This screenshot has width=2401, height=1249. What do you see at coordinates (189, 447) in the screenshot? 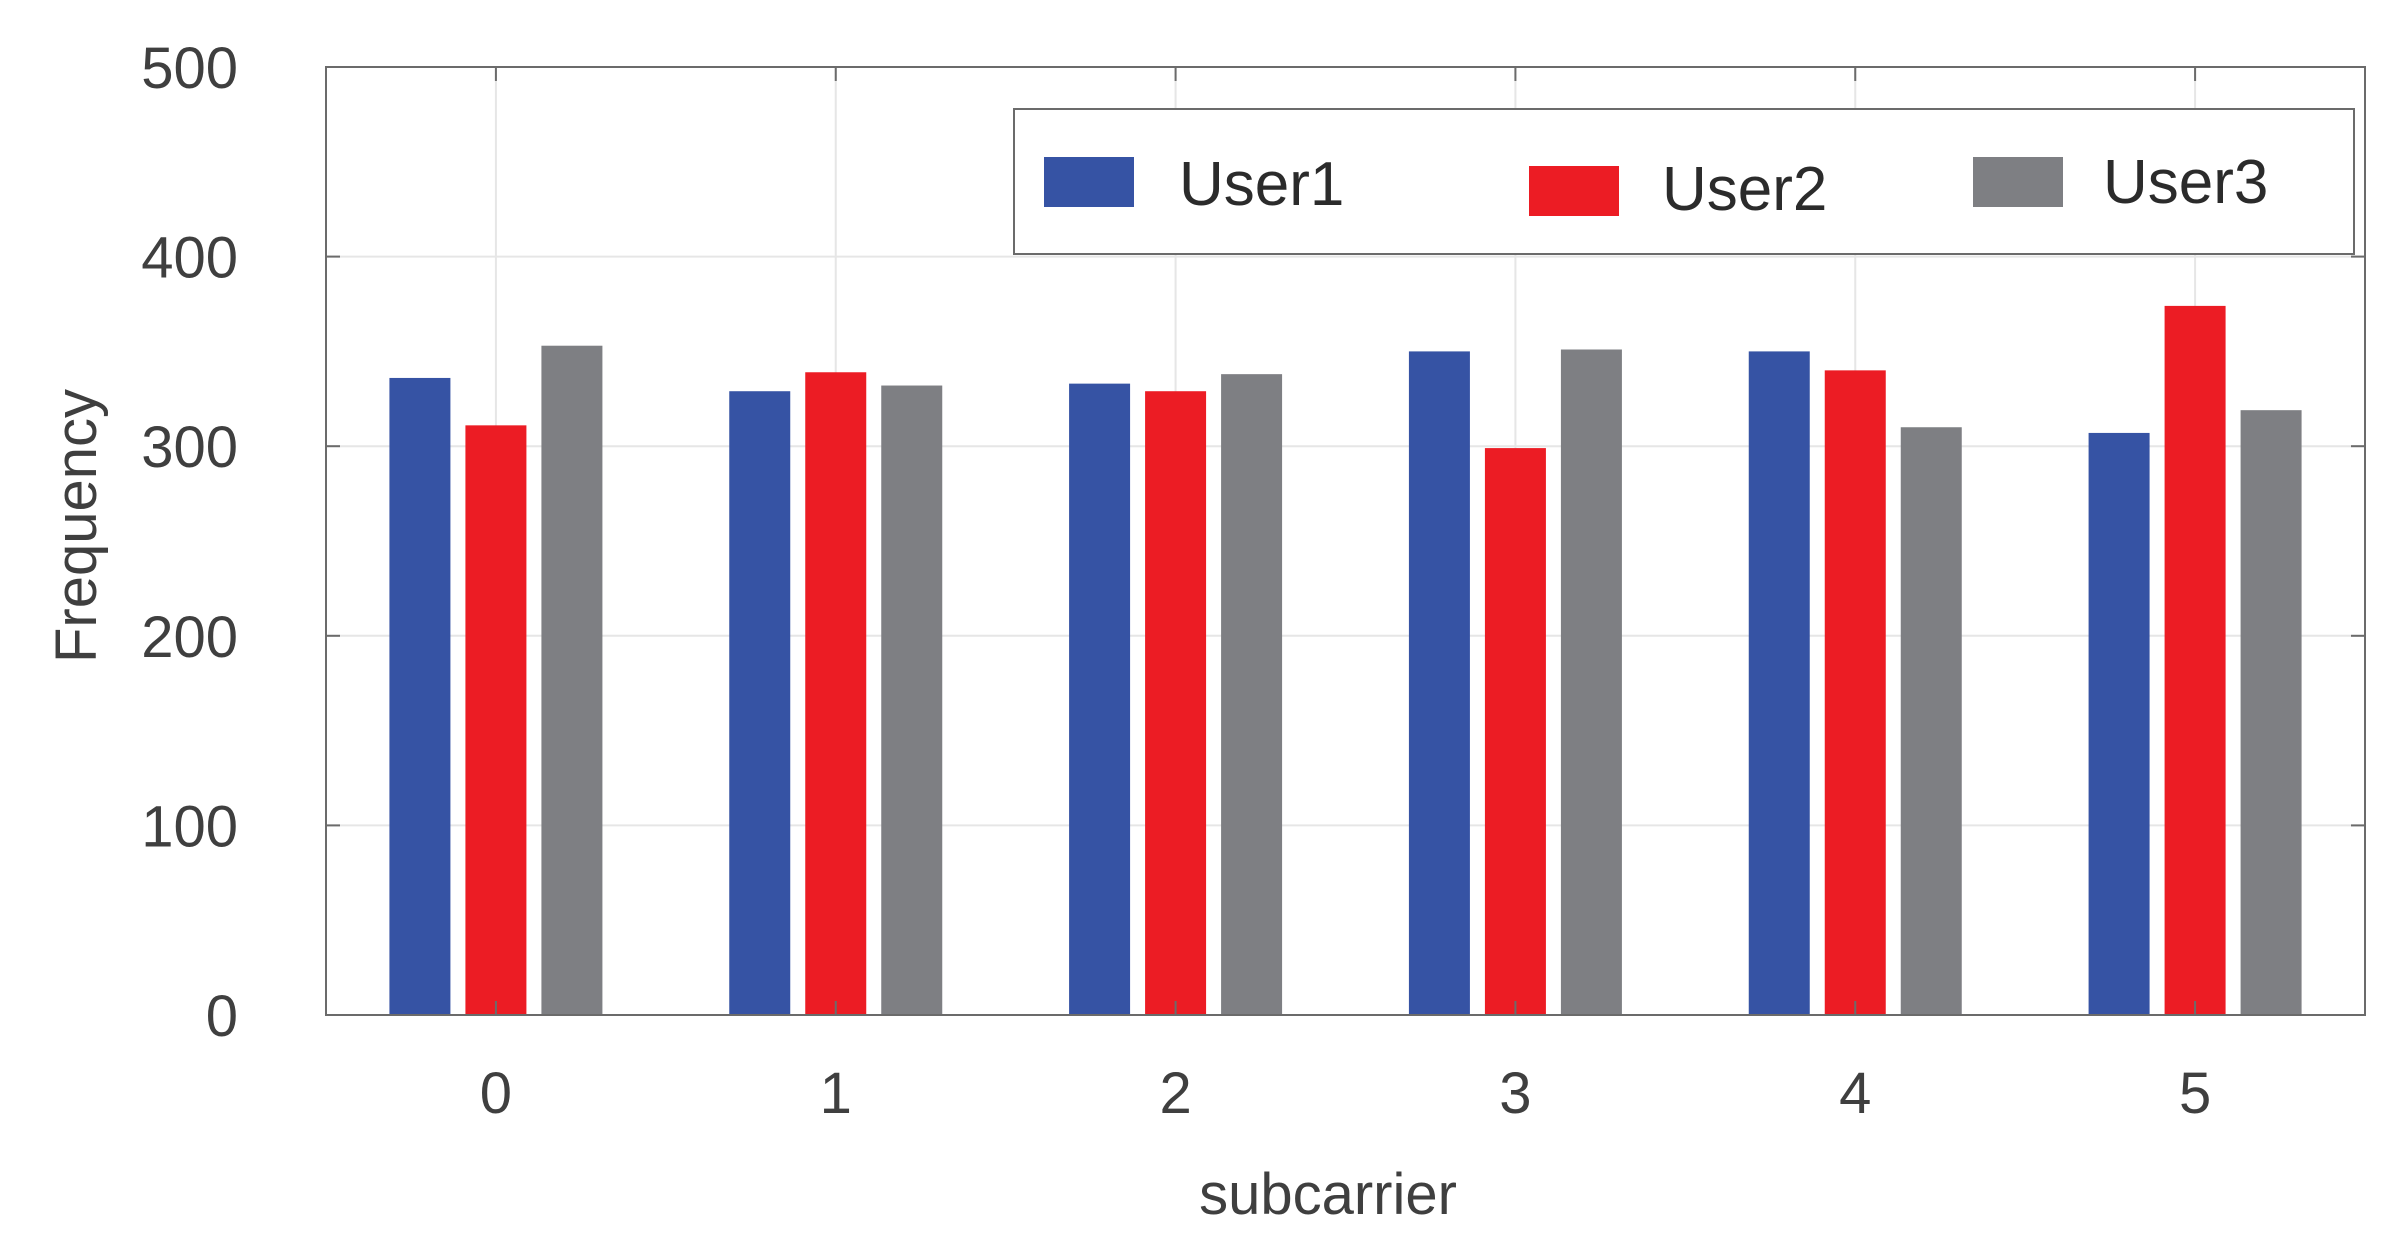
I see `y-tick-label: 300` at bounding box center [189, 447].